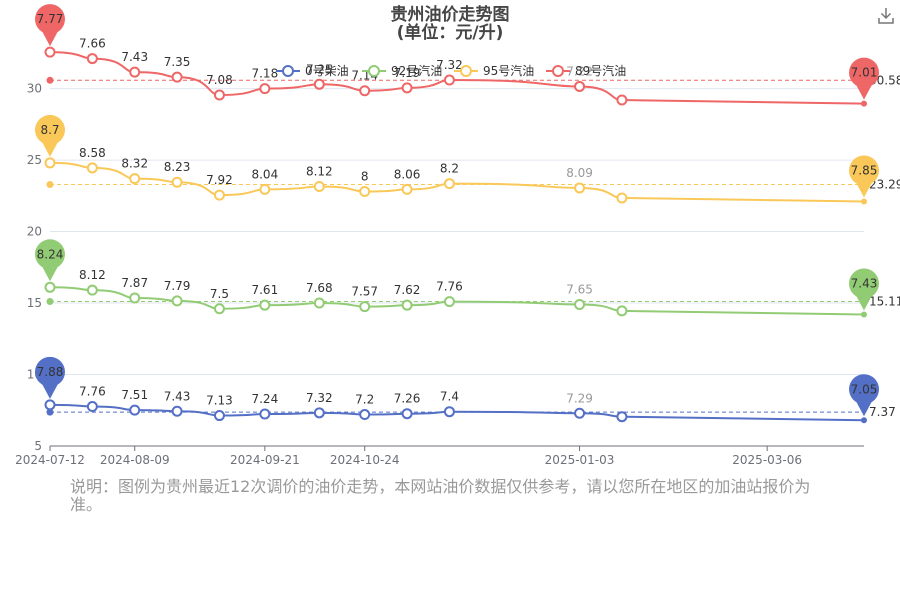 Image resolution: width=900 pixels, height=600 pixels. Describe the element at coordinates (450, 32) in the screenshot. I see `chart-subtitle-text: (单位：元/升)` at that location.